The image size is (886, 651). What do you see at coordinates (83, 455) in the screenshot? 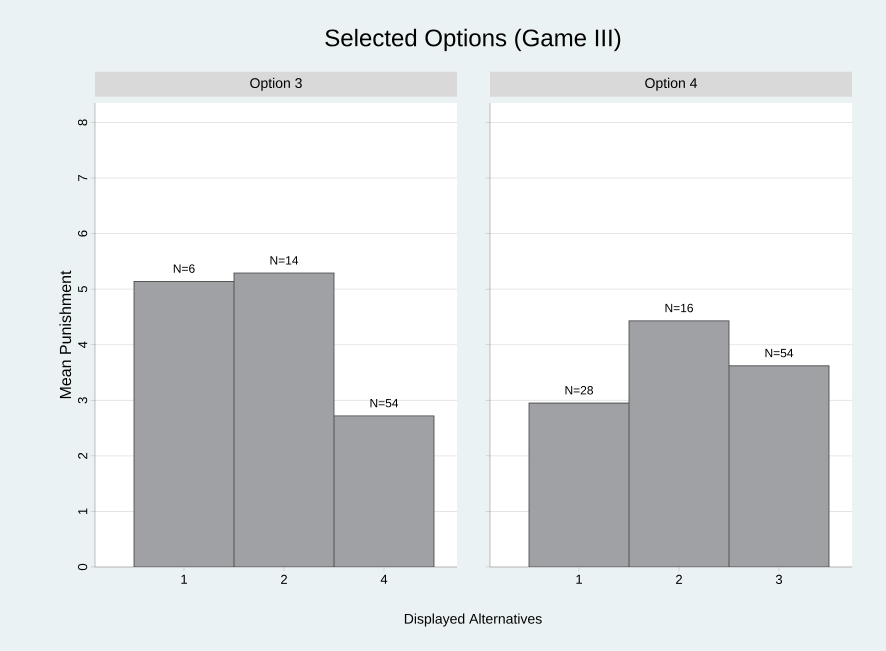
I see `y-tick-label: 2` at bounding box center [83, 455].